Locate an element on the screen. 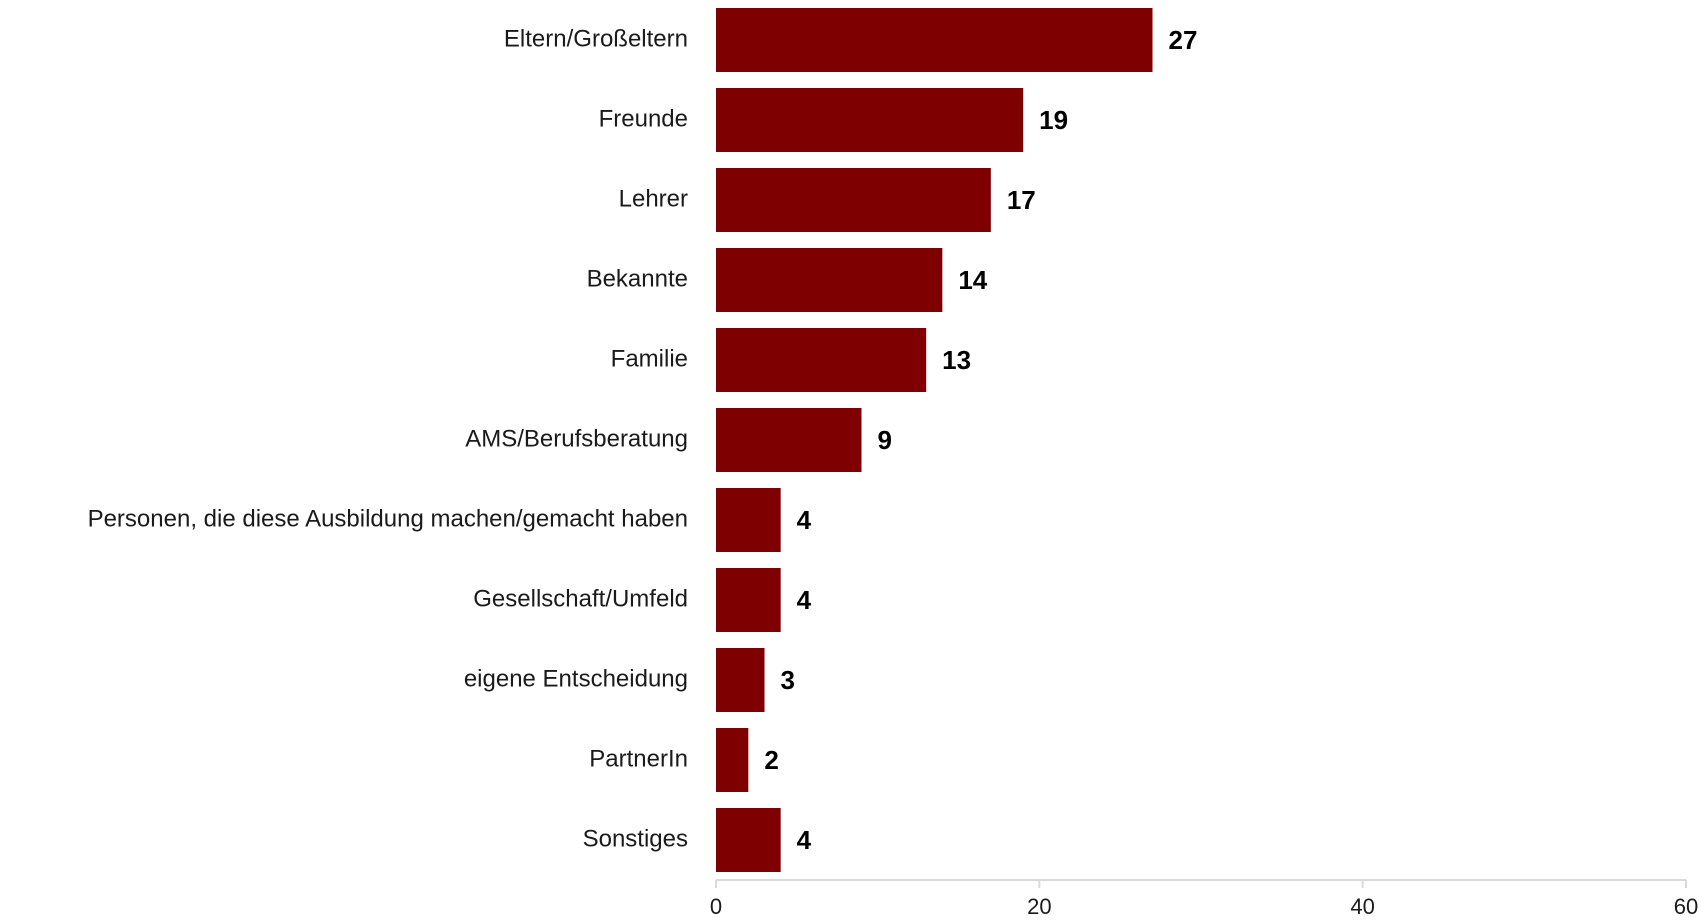 This screenshot has height=922, width=1708. category-label: Eltern/Großeltern is located at coordinates (596, 38).